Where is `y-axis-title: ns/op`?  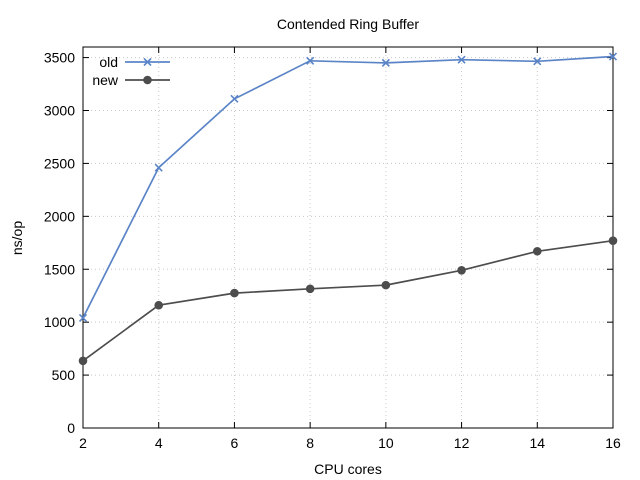 y-axis-title: ns/op is located at coordinates (17, 238).